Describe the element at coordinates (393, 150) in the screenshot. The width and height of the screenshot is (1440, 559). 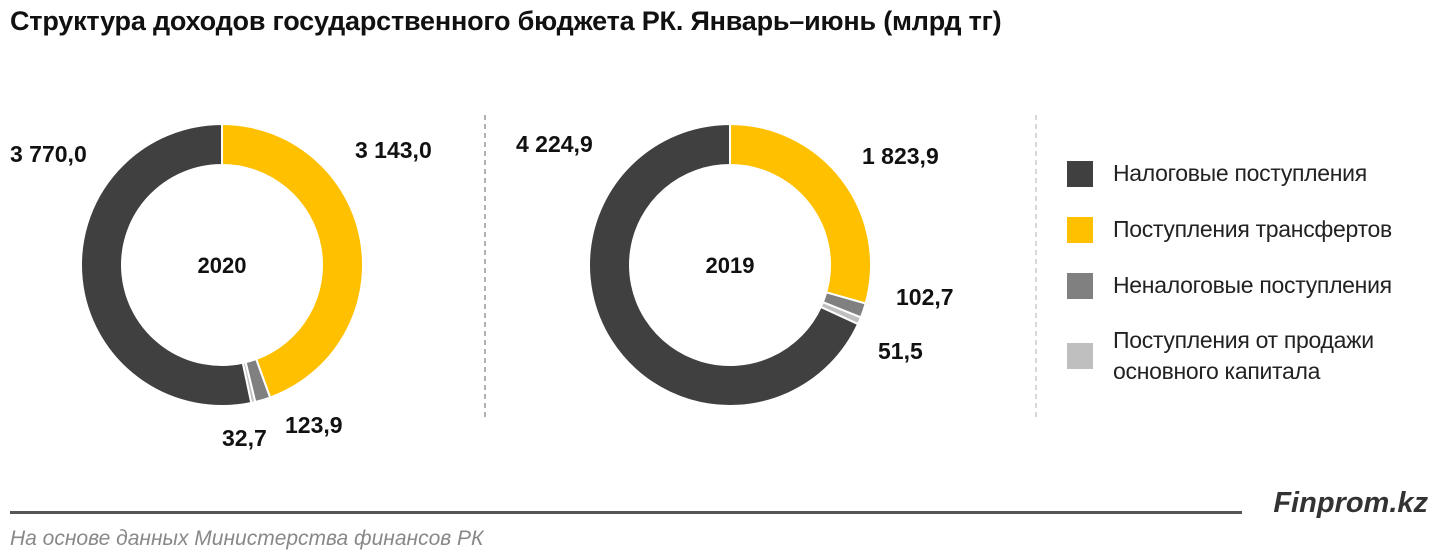
I see `data-label-transfers: 3 143,0` at that location.